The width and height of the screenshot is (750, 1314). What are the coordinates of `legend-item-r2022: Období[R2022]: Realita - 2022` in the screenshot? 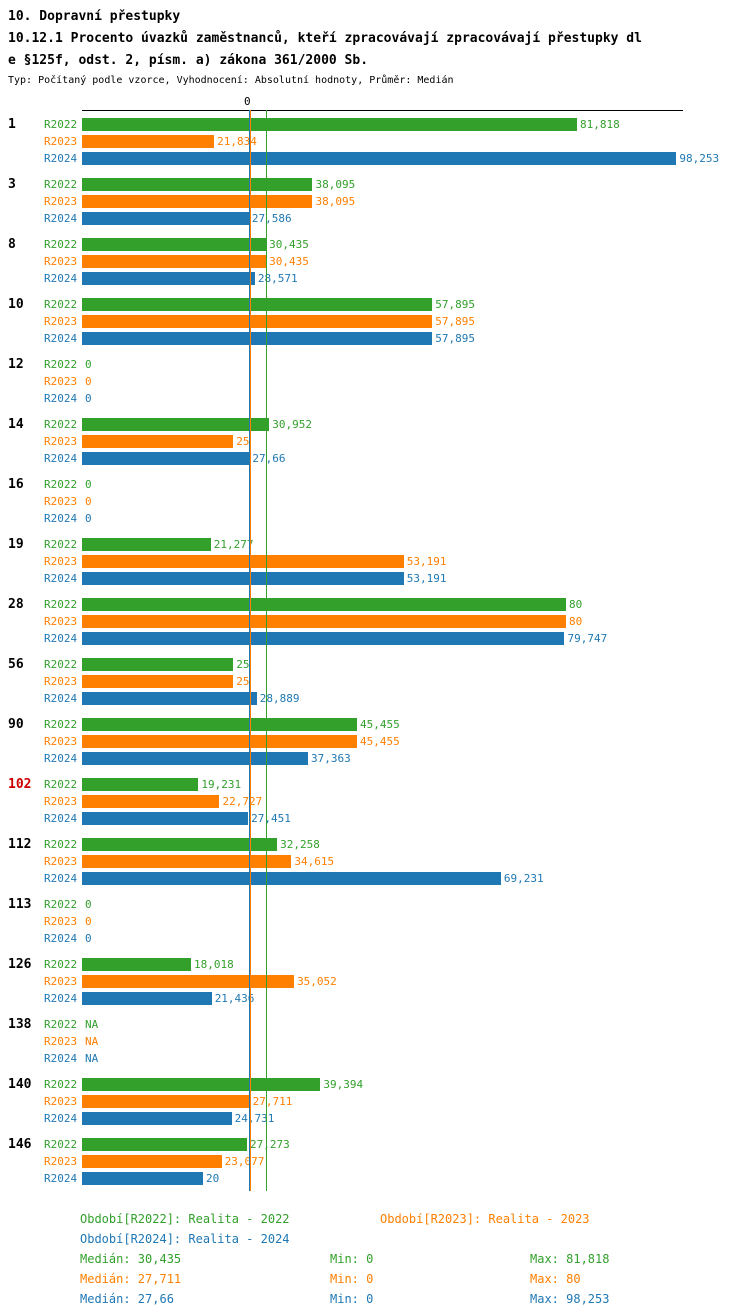 It's located at (185, 1219).